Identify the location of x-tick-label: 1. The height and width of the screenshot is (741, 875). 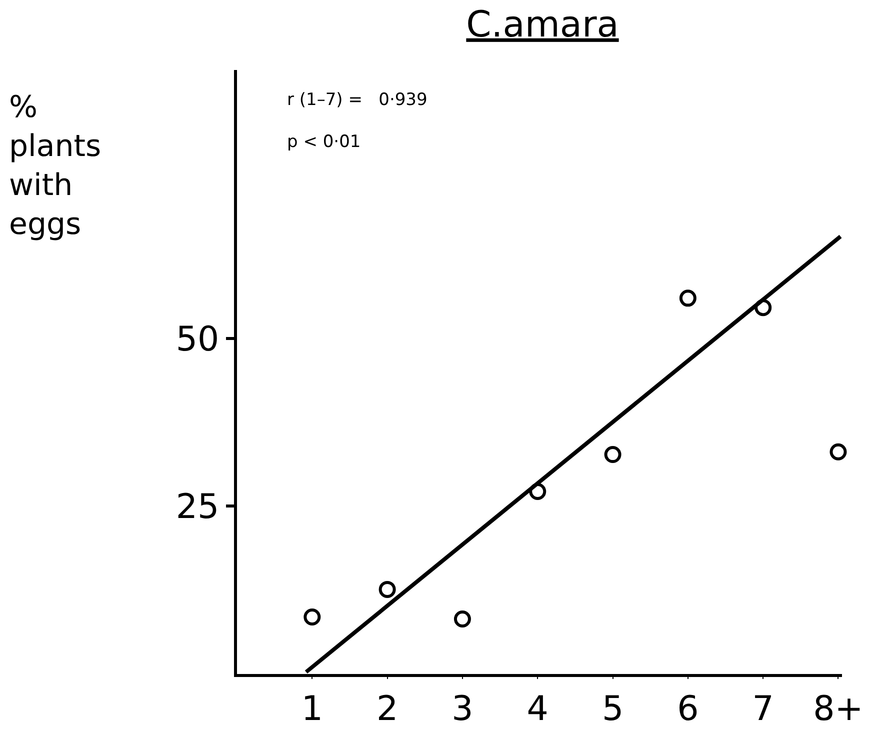
(312, 708).